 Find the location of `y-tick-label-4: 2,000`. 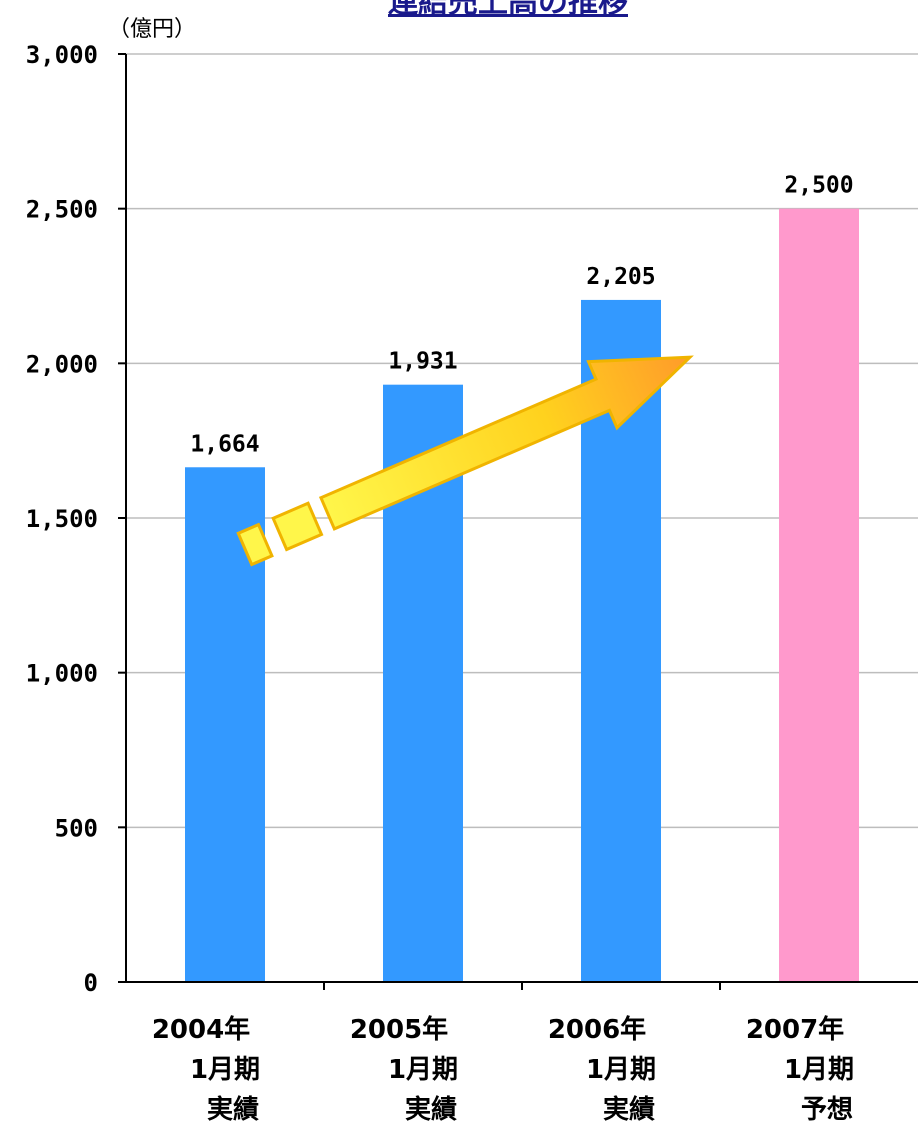

y-tick-label-4: 2,000 is located at coordinates (62, 364).